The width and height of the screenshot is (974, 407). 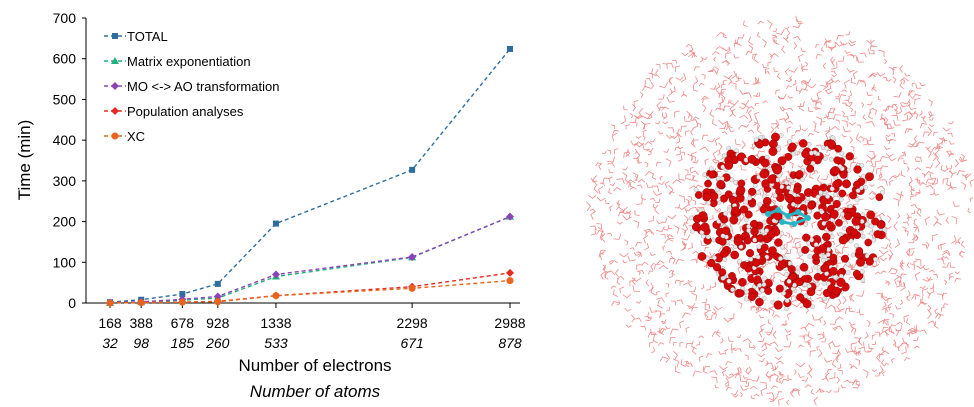 I want to click on legend-label: Population analyses, so click(x=185, y=111).